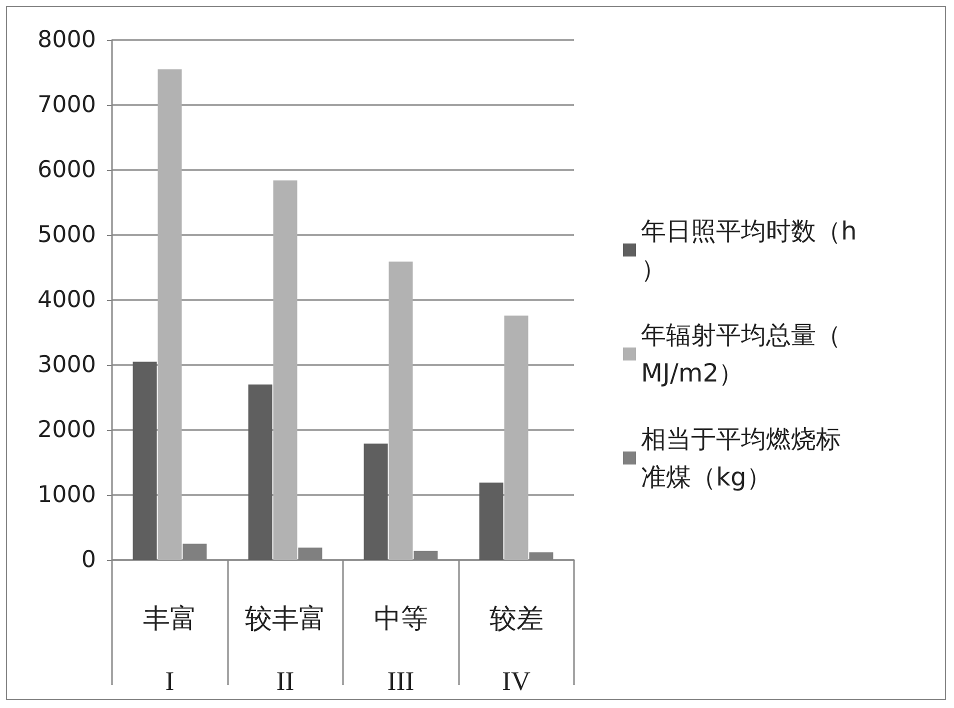 This screenshot has height=708, width=954. Describe the element at coordinates (66, 365) in the screenshot. I see `y-tick-label: 3000` at that location.